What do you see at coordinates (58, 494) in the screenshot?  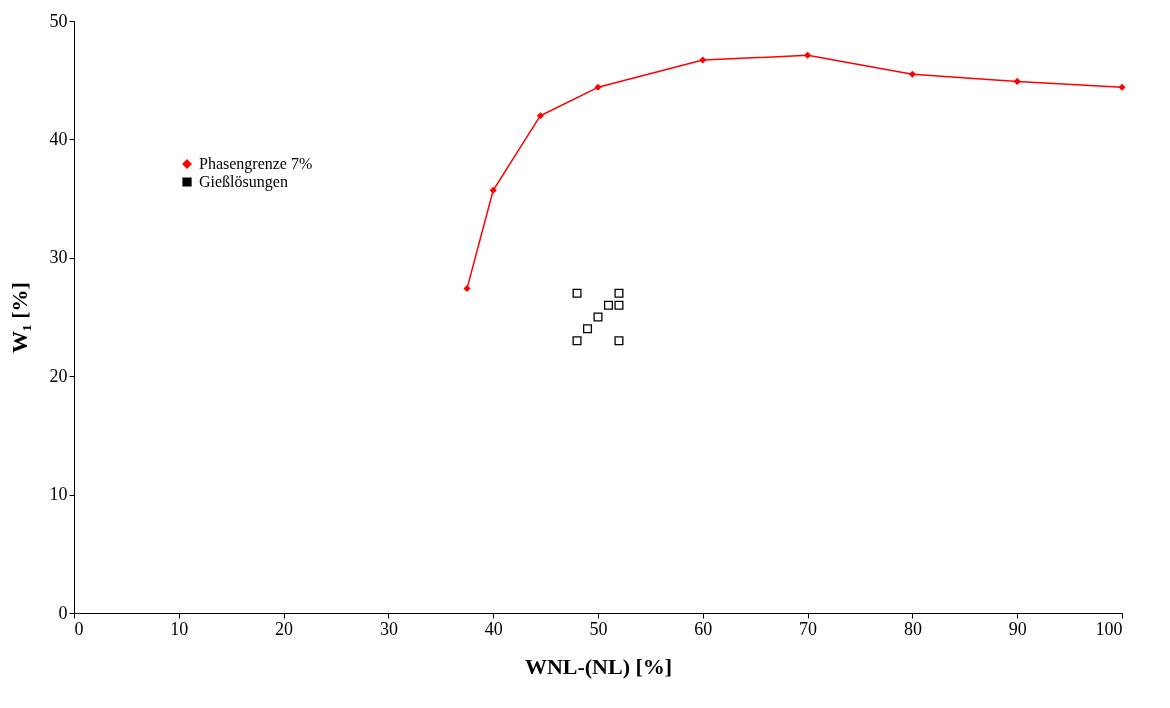 I see `y-tick-label: 10` at bounding box center [58, 494].